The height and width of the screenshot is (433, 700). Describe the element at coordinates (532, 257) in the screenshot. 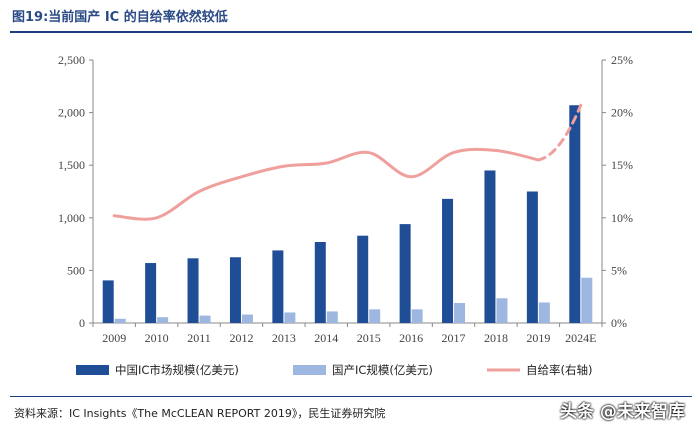

I see `bar-market-2019` at that location.